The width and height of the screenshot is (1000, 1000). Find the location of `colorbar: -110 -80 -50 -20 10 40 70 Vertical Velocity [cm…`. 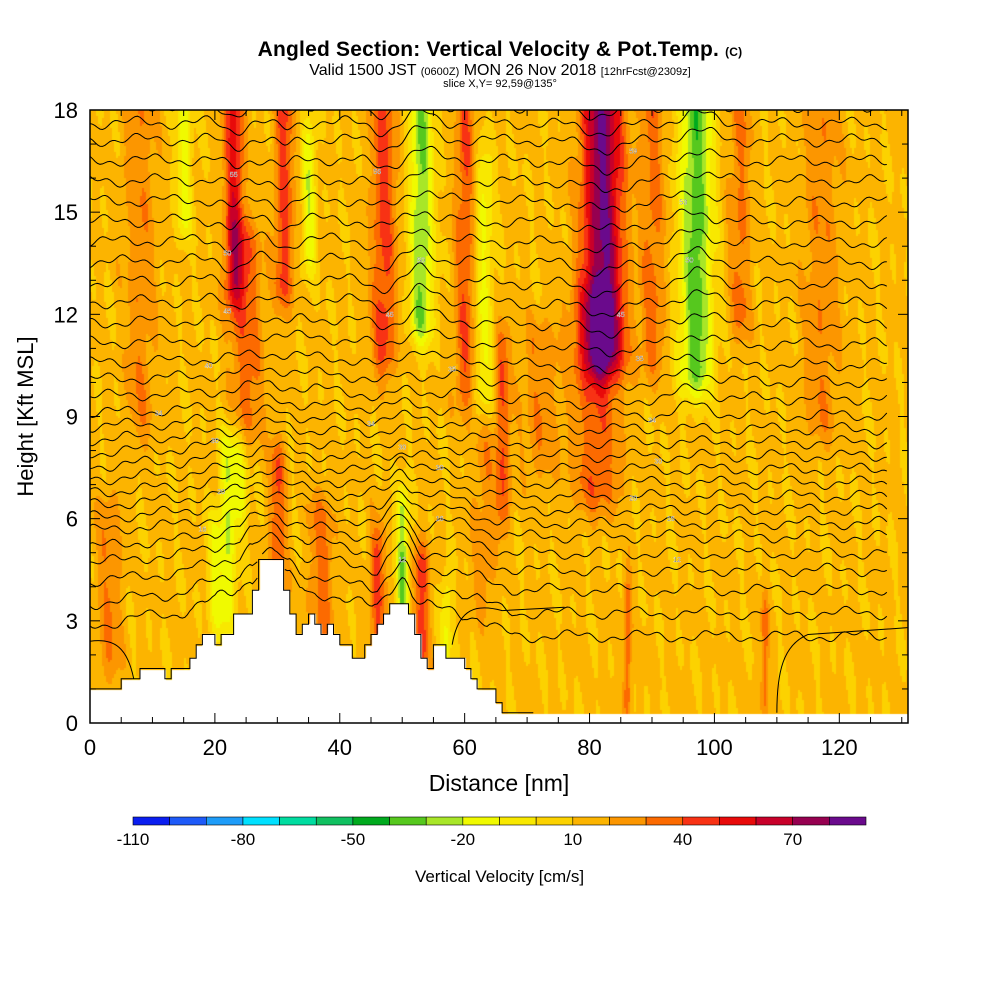

colorbar: -110 -80 -50 -20 10 40 70 Vertical Velocity [cm… is located at coordinates (492, 851).